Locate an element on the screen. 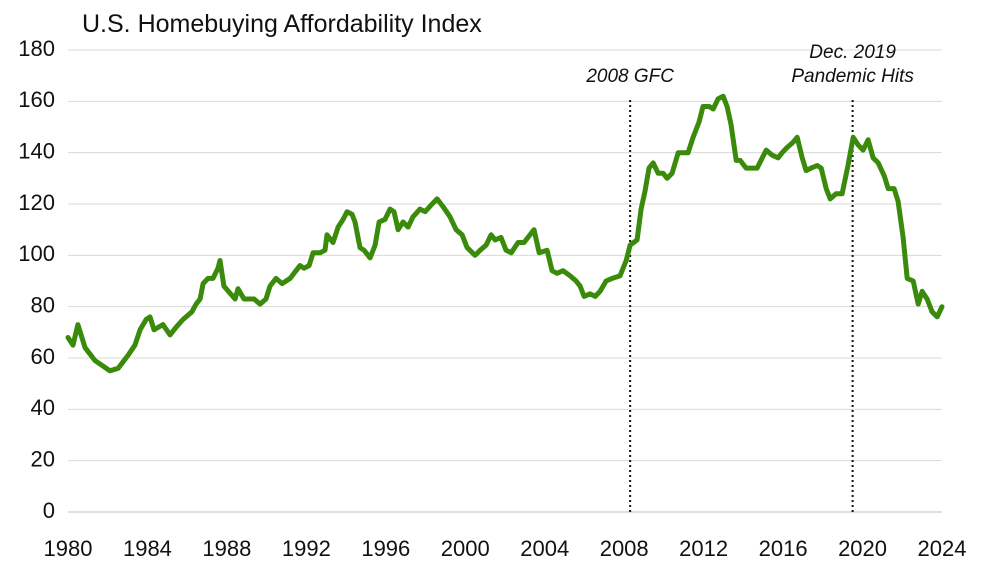  x-tick-label: 2016 is located at coordinates (783, 548).